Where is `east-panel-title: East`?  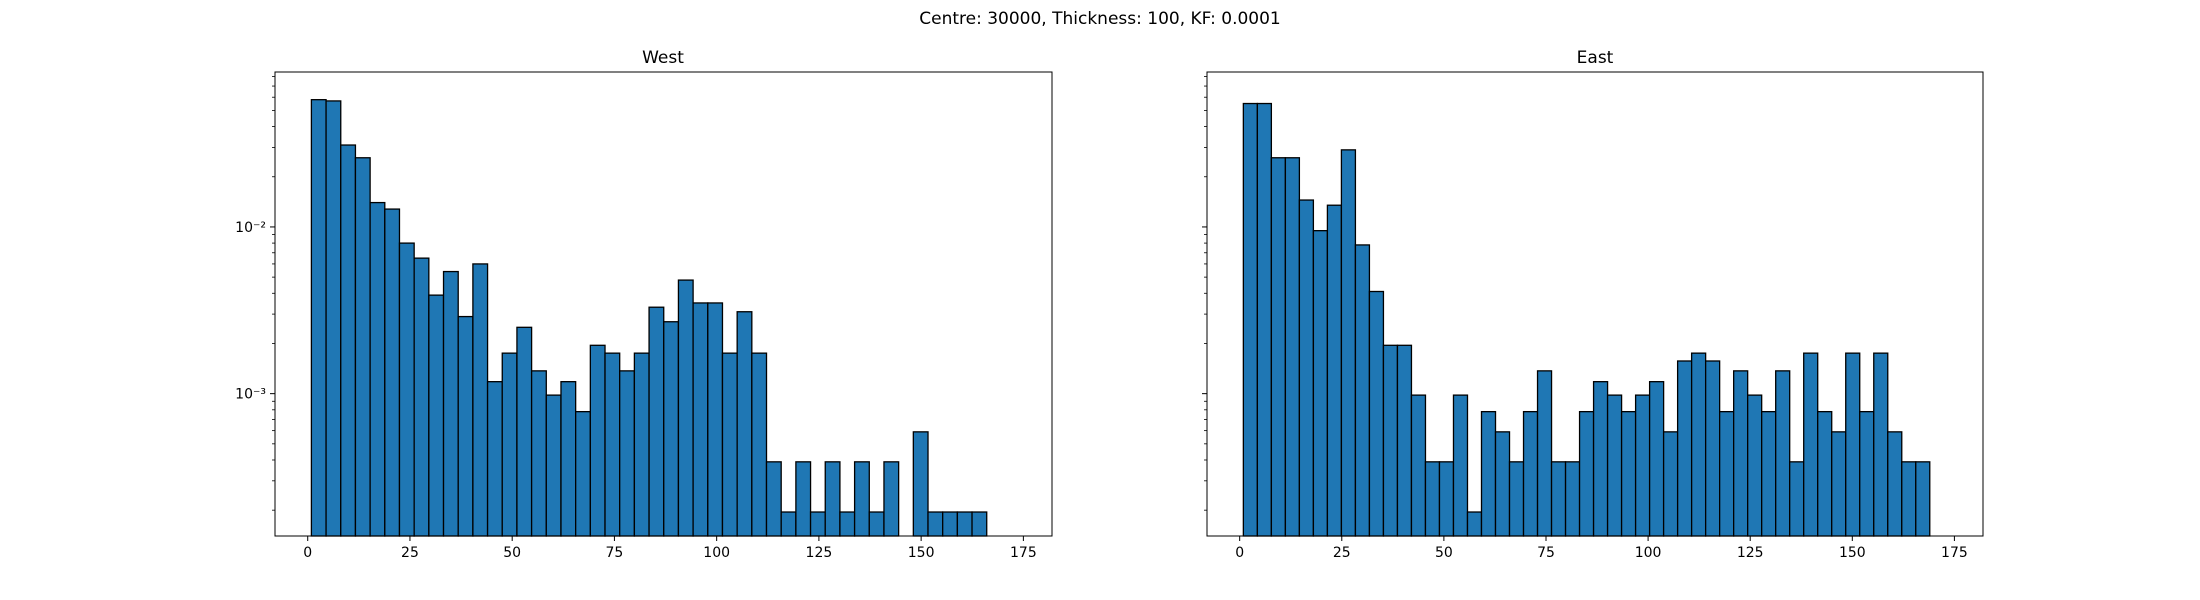 east-panel-title: East is located at coordinates (1595, 58).